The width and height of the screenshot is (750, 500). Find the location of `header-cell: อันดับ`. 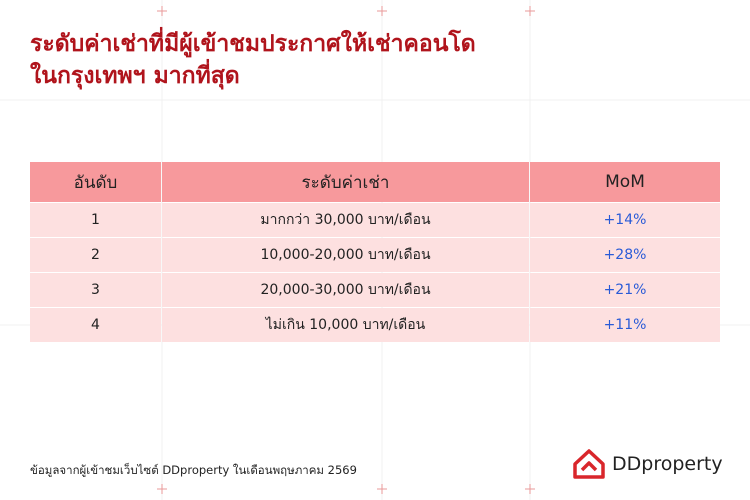

header-cell: อันดับ is located at coordinates (95, 182).